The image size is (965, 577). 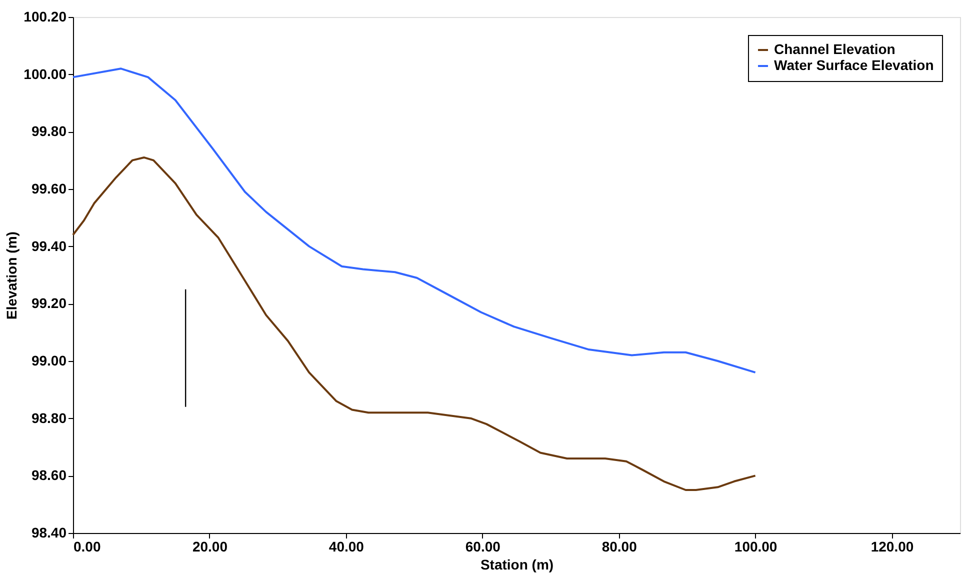 I want to click on legend-label: Channel Elevation, so click(x=835, y=49).